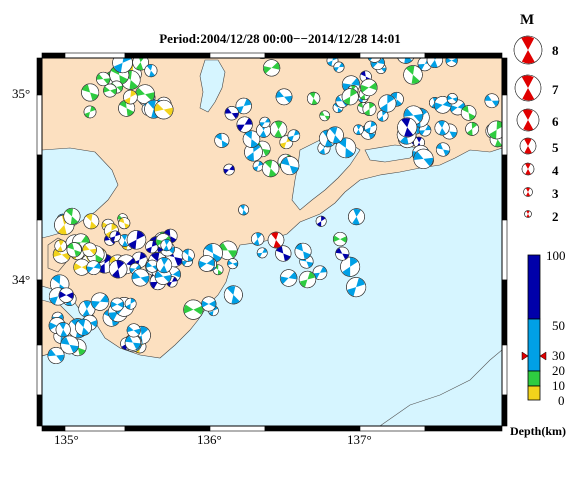  Describe the element at coordinates (561, 400) in the screenshot. I see `depth-tick-0: 0` at that location.